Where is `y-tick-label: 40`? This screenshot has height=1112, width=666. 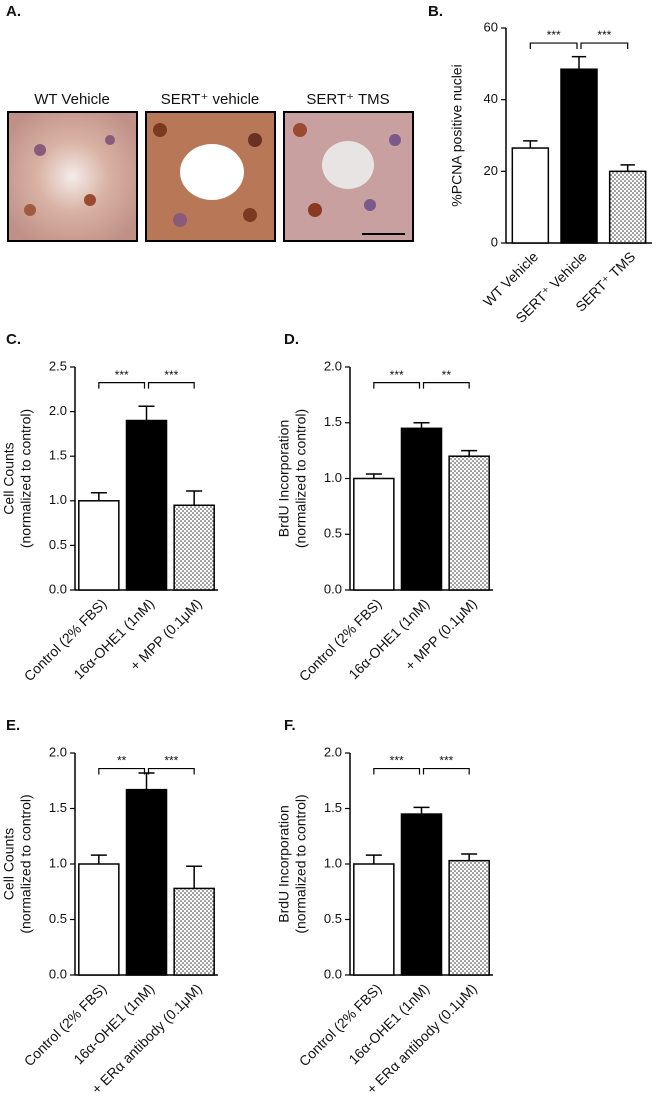 y-tick-label: 40 is located at coordinates (491, 98).